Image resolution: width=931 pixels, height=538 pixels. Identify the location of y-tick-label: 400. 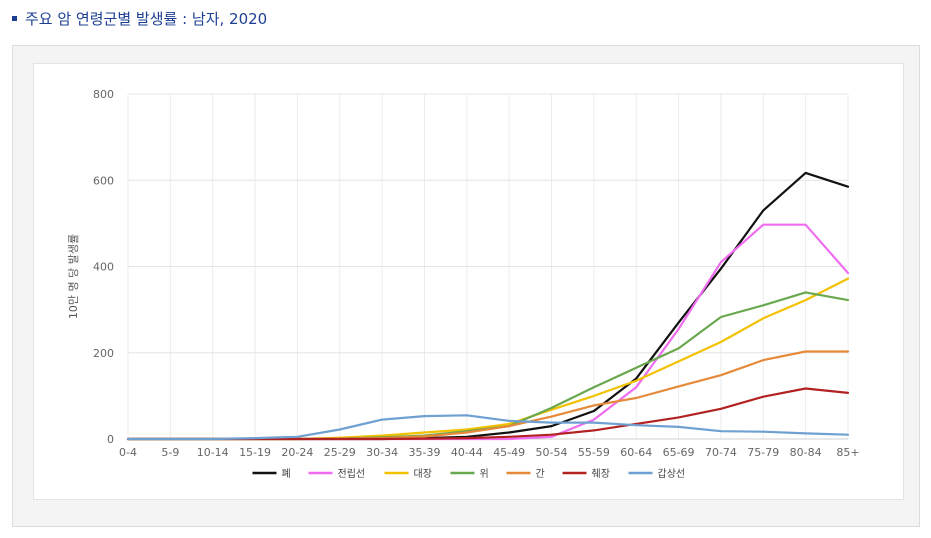
(103, 267).